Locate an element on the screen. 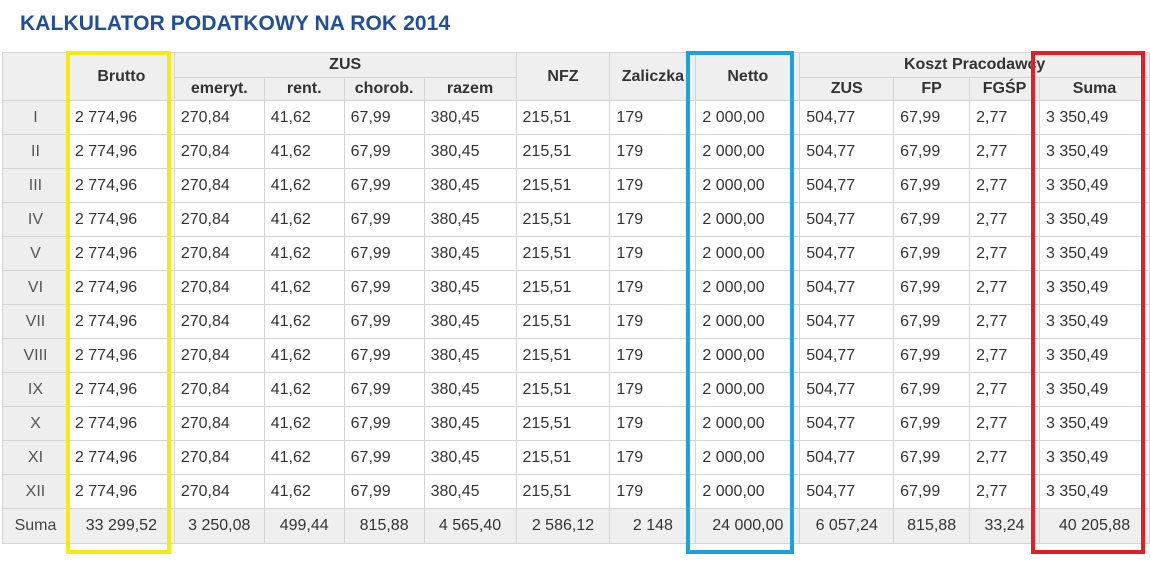  month-label: VIII is located at coordinates (35, 355).